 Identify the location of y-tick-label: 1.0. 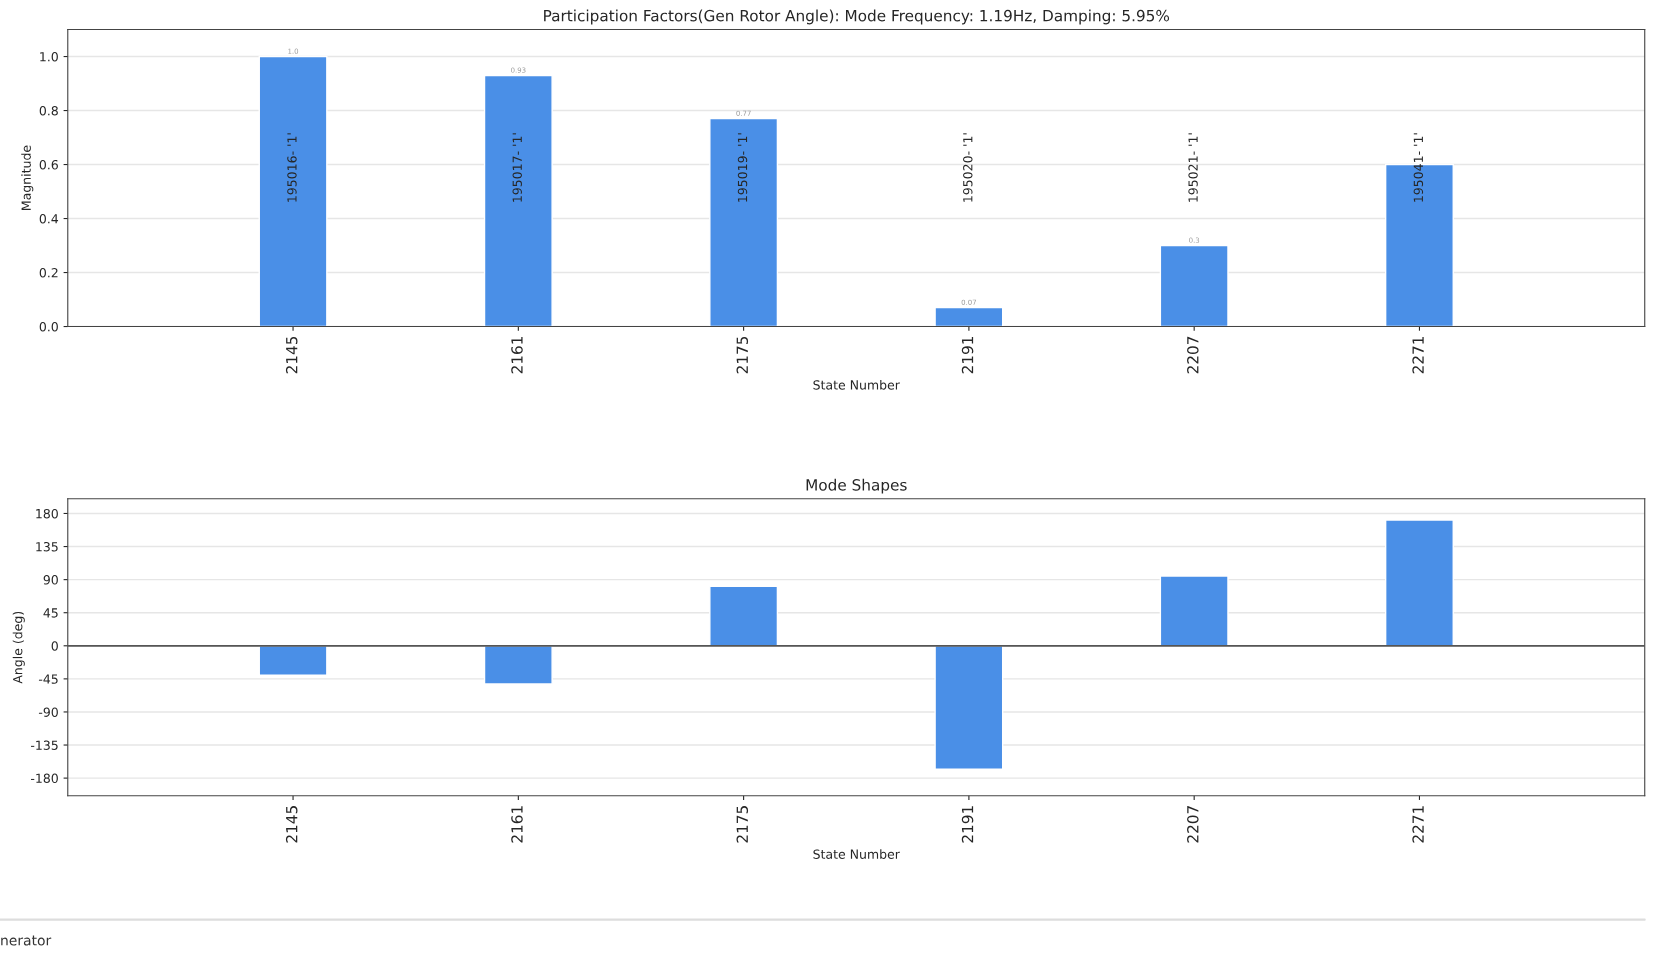
(49, 57).